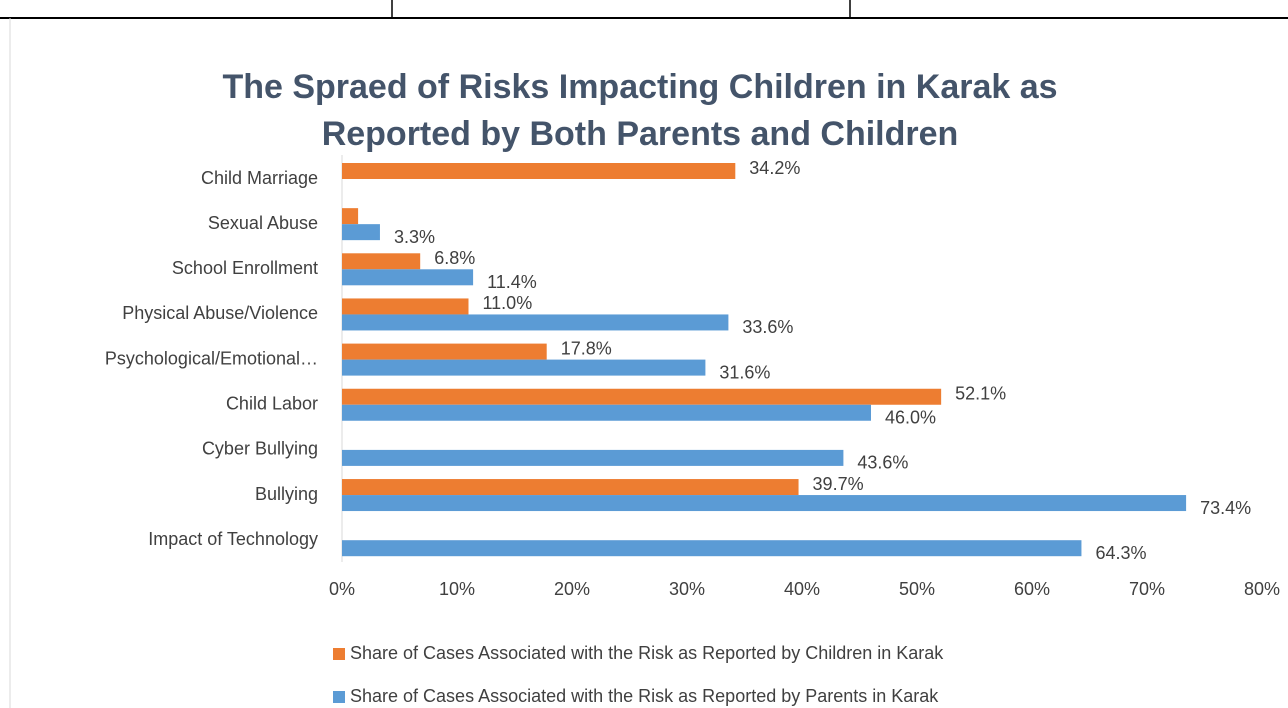 The image size is (1288, 708). I want to click on data-label: 46.0%, so click(910, 418).